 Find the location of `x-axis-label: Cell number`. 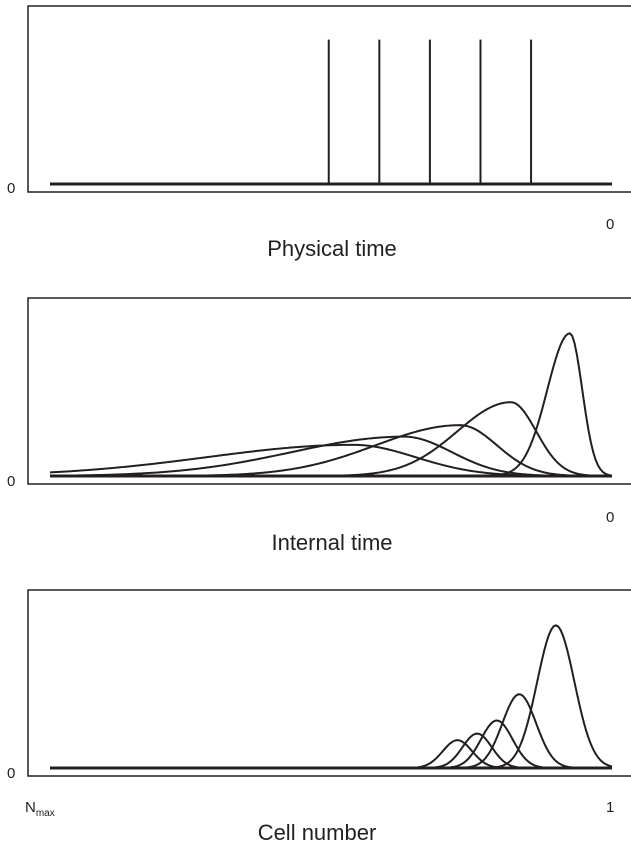

x-axis-label: Cell number is located at coordinates (317, 832).